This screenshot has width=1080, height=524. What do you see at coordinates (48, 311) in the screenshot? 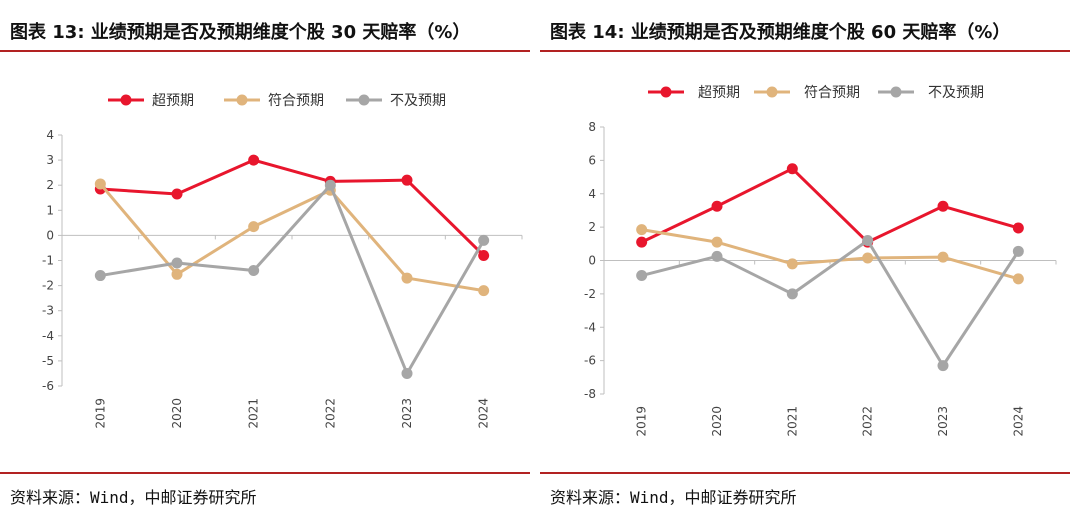
I see `y-tick-label: -3` at bounding box center [48, 311].